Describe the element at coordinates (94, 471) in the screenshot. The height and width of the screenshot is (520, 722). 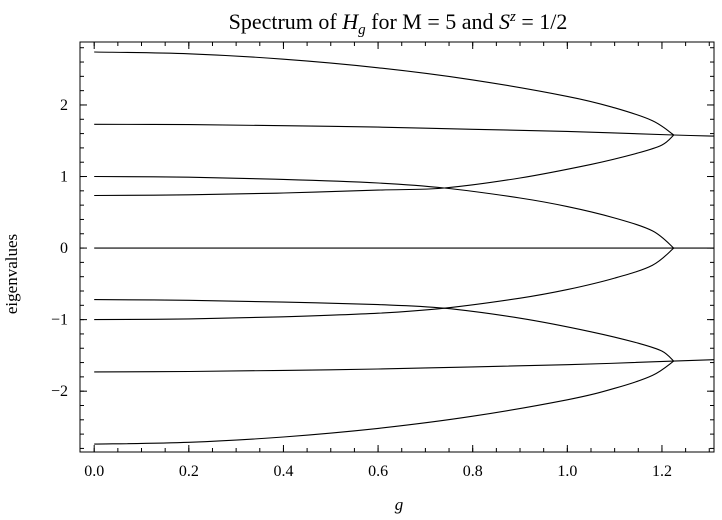
I see `x-tick-label: 0.0` at that location.